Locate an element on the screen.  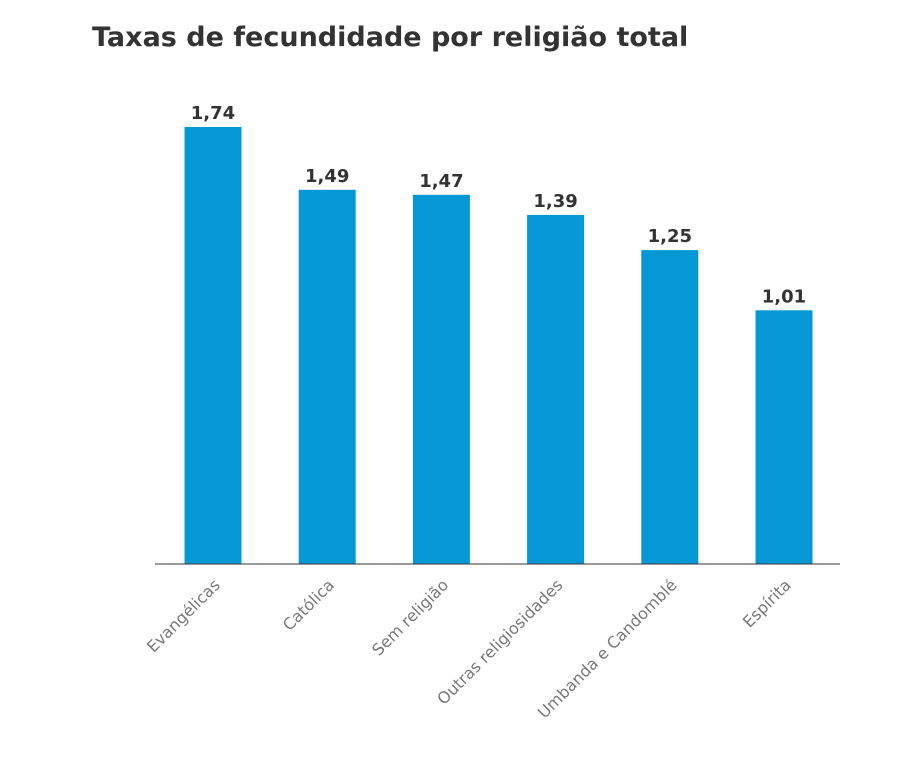
category-label-3: Outras religiosidades is located at coordinates (499, 641).